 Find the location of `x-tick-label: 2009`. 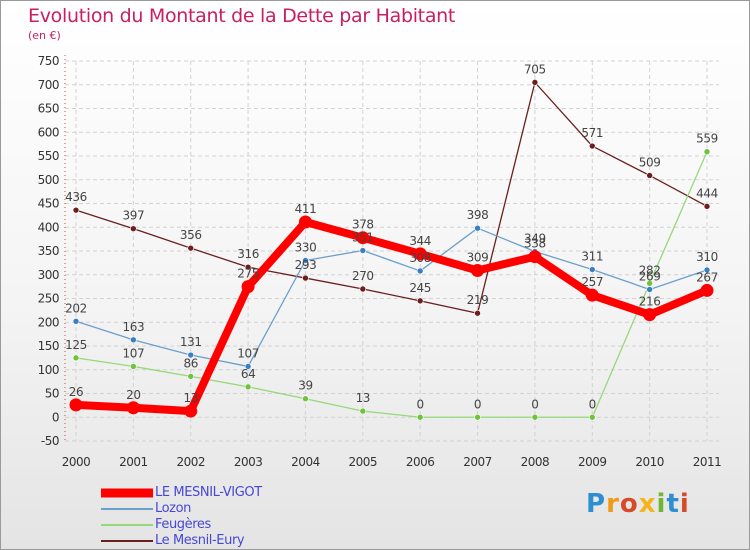

x-tick-label: 2009 is located at coordinates (592, 462).